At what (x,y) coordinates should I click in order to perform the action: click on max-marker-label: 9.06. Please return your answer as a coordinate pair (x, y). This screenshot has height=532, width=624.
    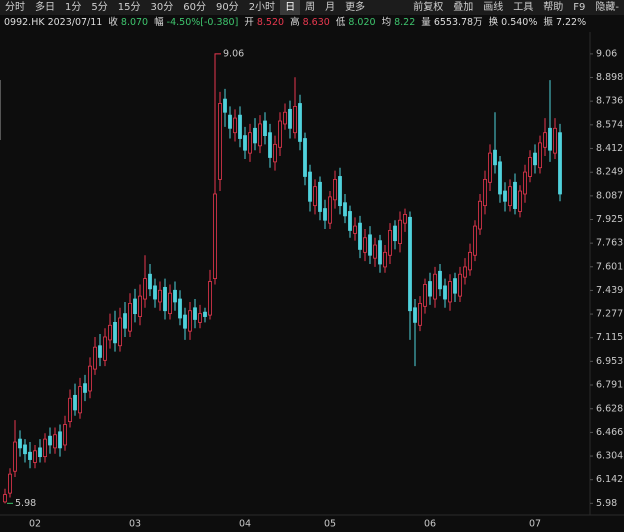
    Looking at the image, I should click on (233, 53).